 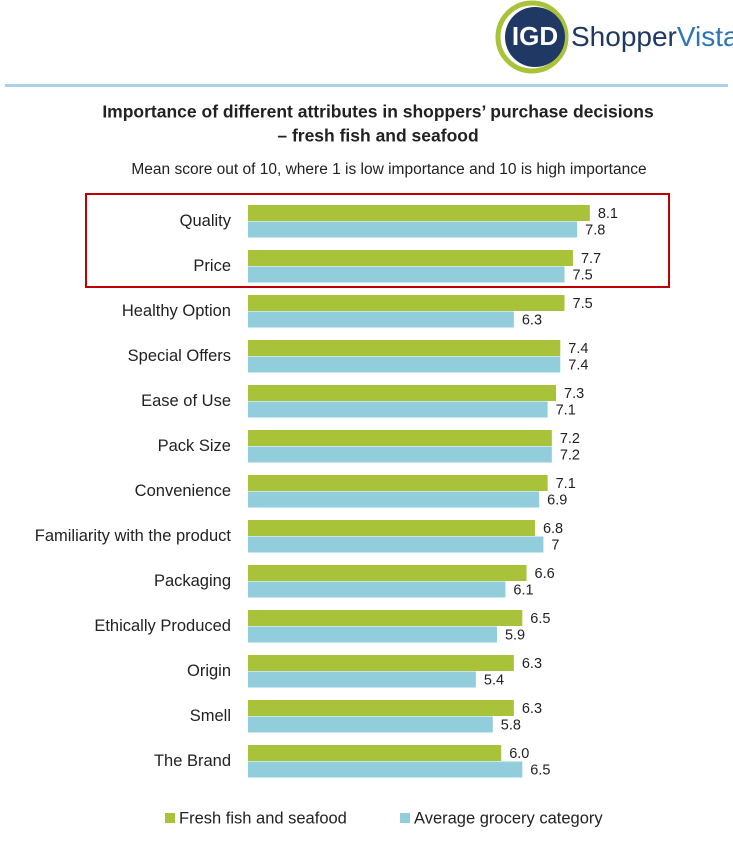 I want to click on value-label: 6.0, so click(x=519, y=754).